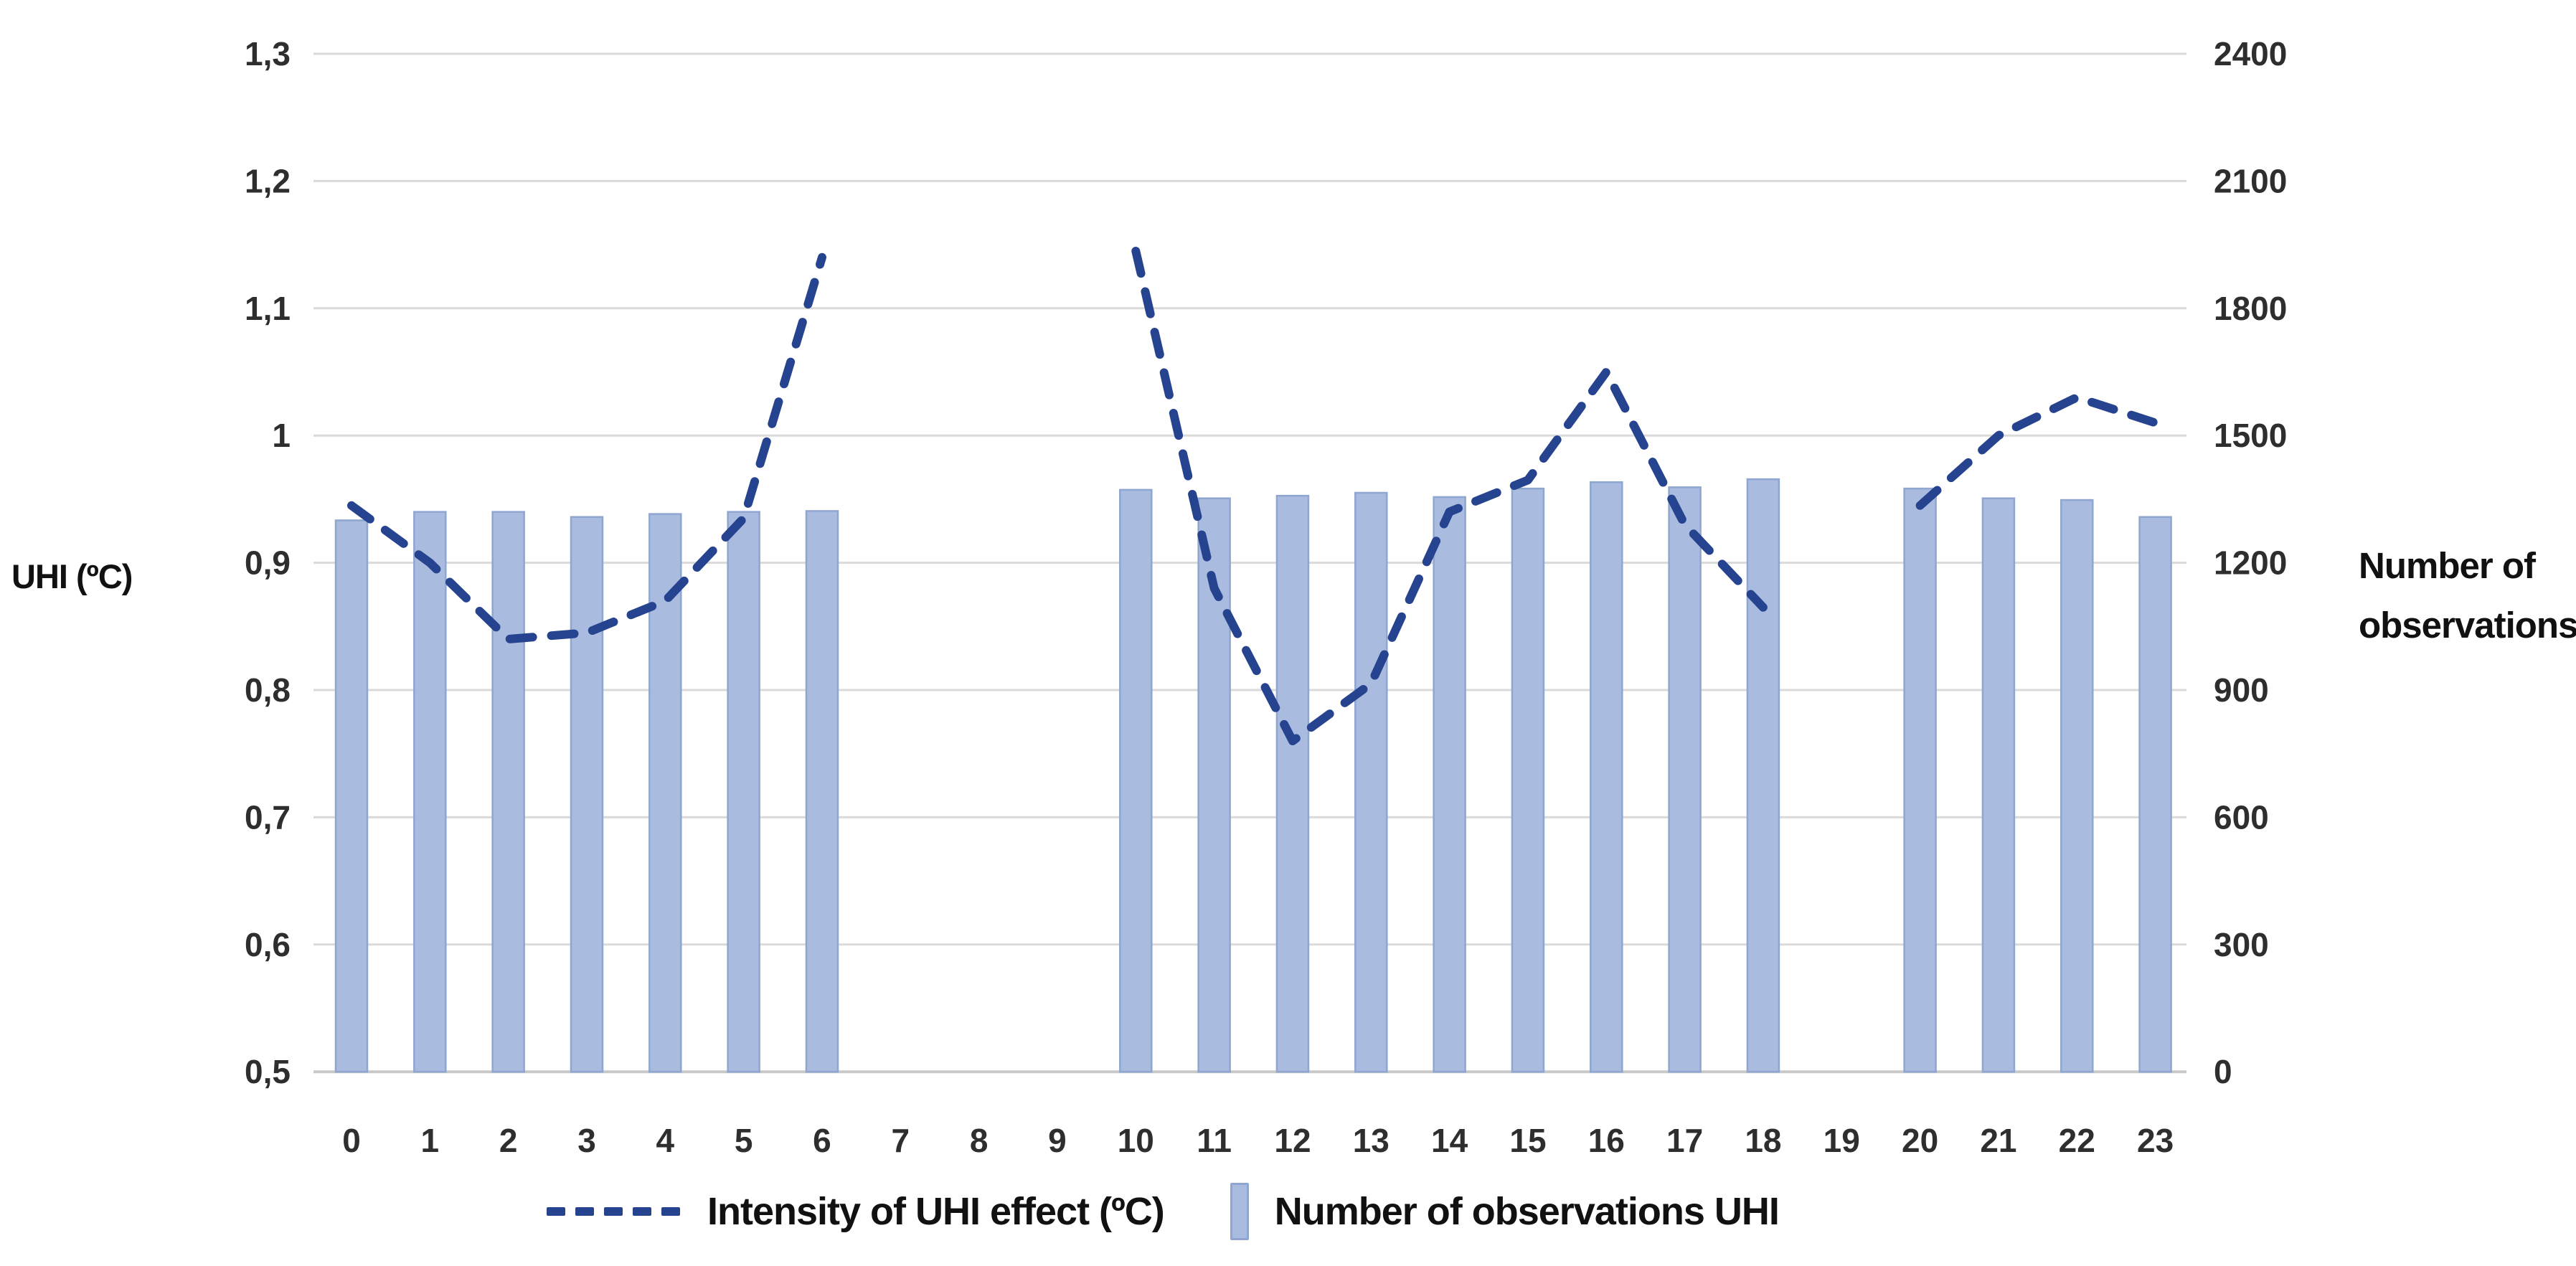  I want to click on svg-text: 0,7, so click(268, 817).